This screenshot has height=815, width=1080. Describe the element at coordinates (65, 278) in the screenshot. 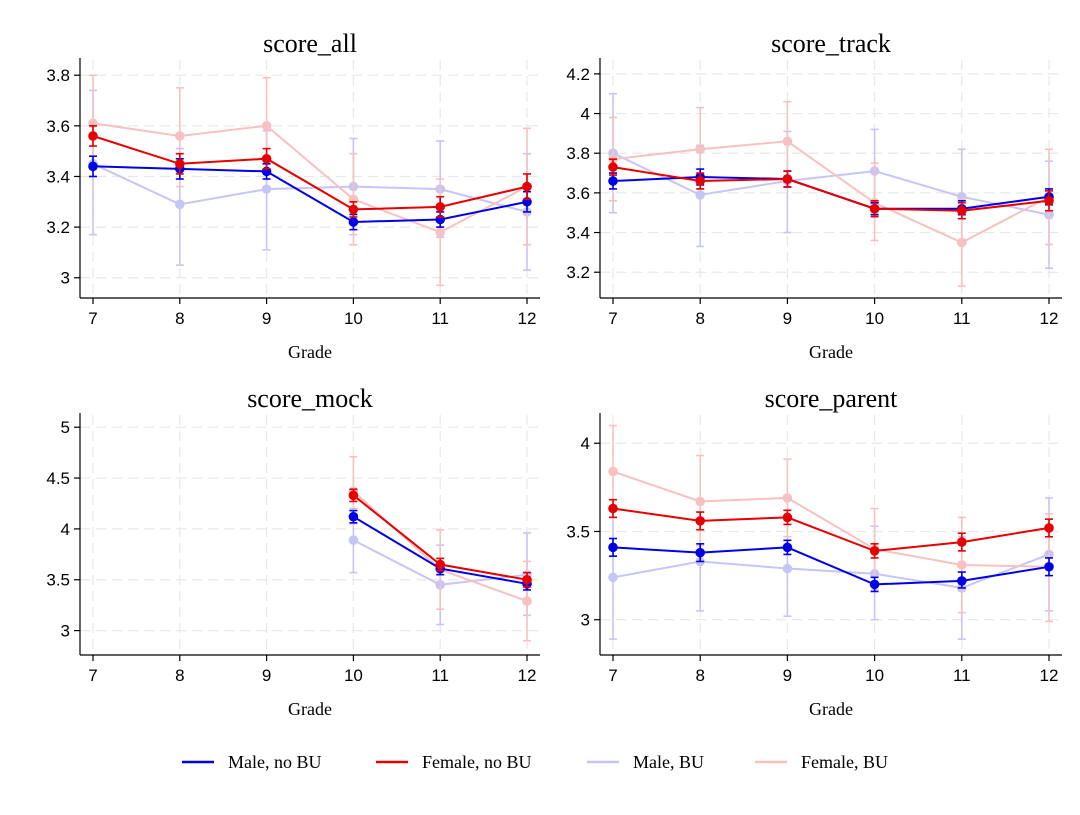

I see `y-tick-label: 3` at that location.